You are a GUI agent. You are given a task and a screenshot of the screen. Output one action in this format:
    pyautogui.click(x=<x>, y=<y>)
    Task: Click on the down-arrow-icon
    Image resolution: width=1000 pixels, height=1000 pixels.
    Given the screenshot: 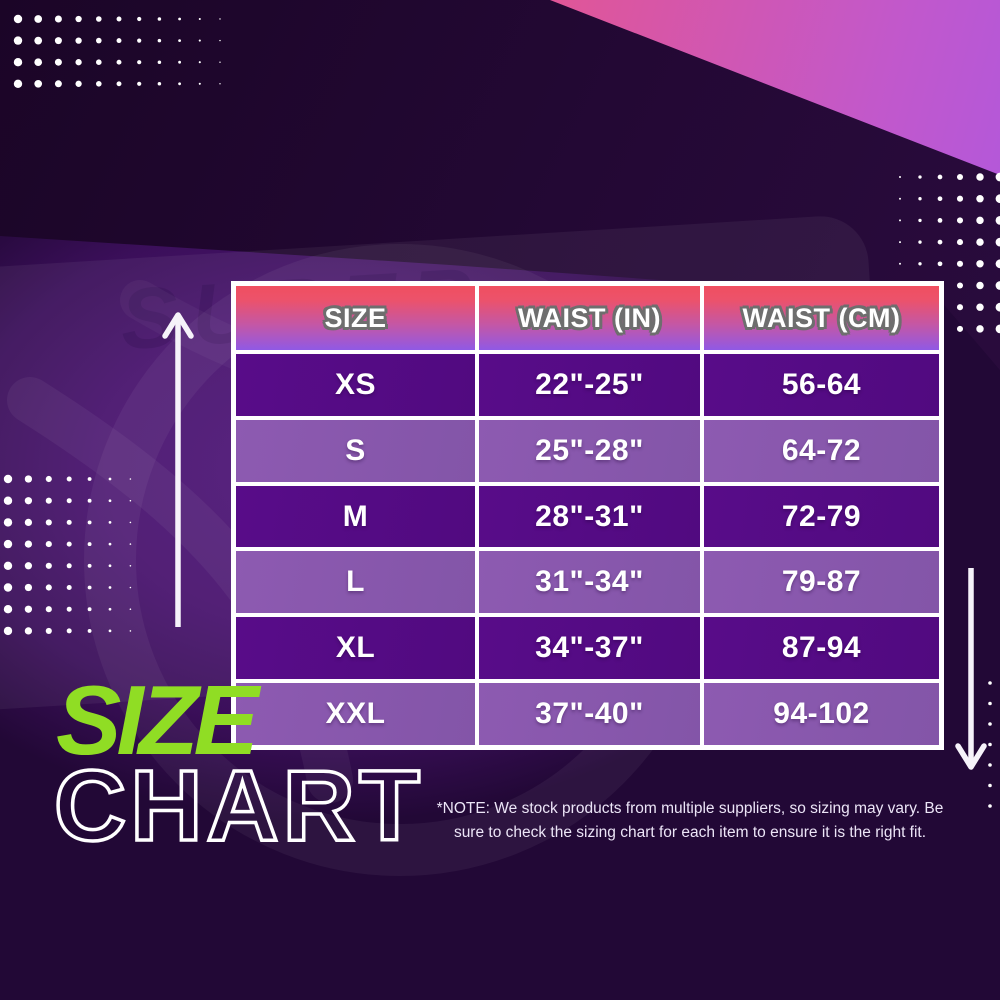 What is the action you would take?
    pyautogui.click(x=971, y=669)
    